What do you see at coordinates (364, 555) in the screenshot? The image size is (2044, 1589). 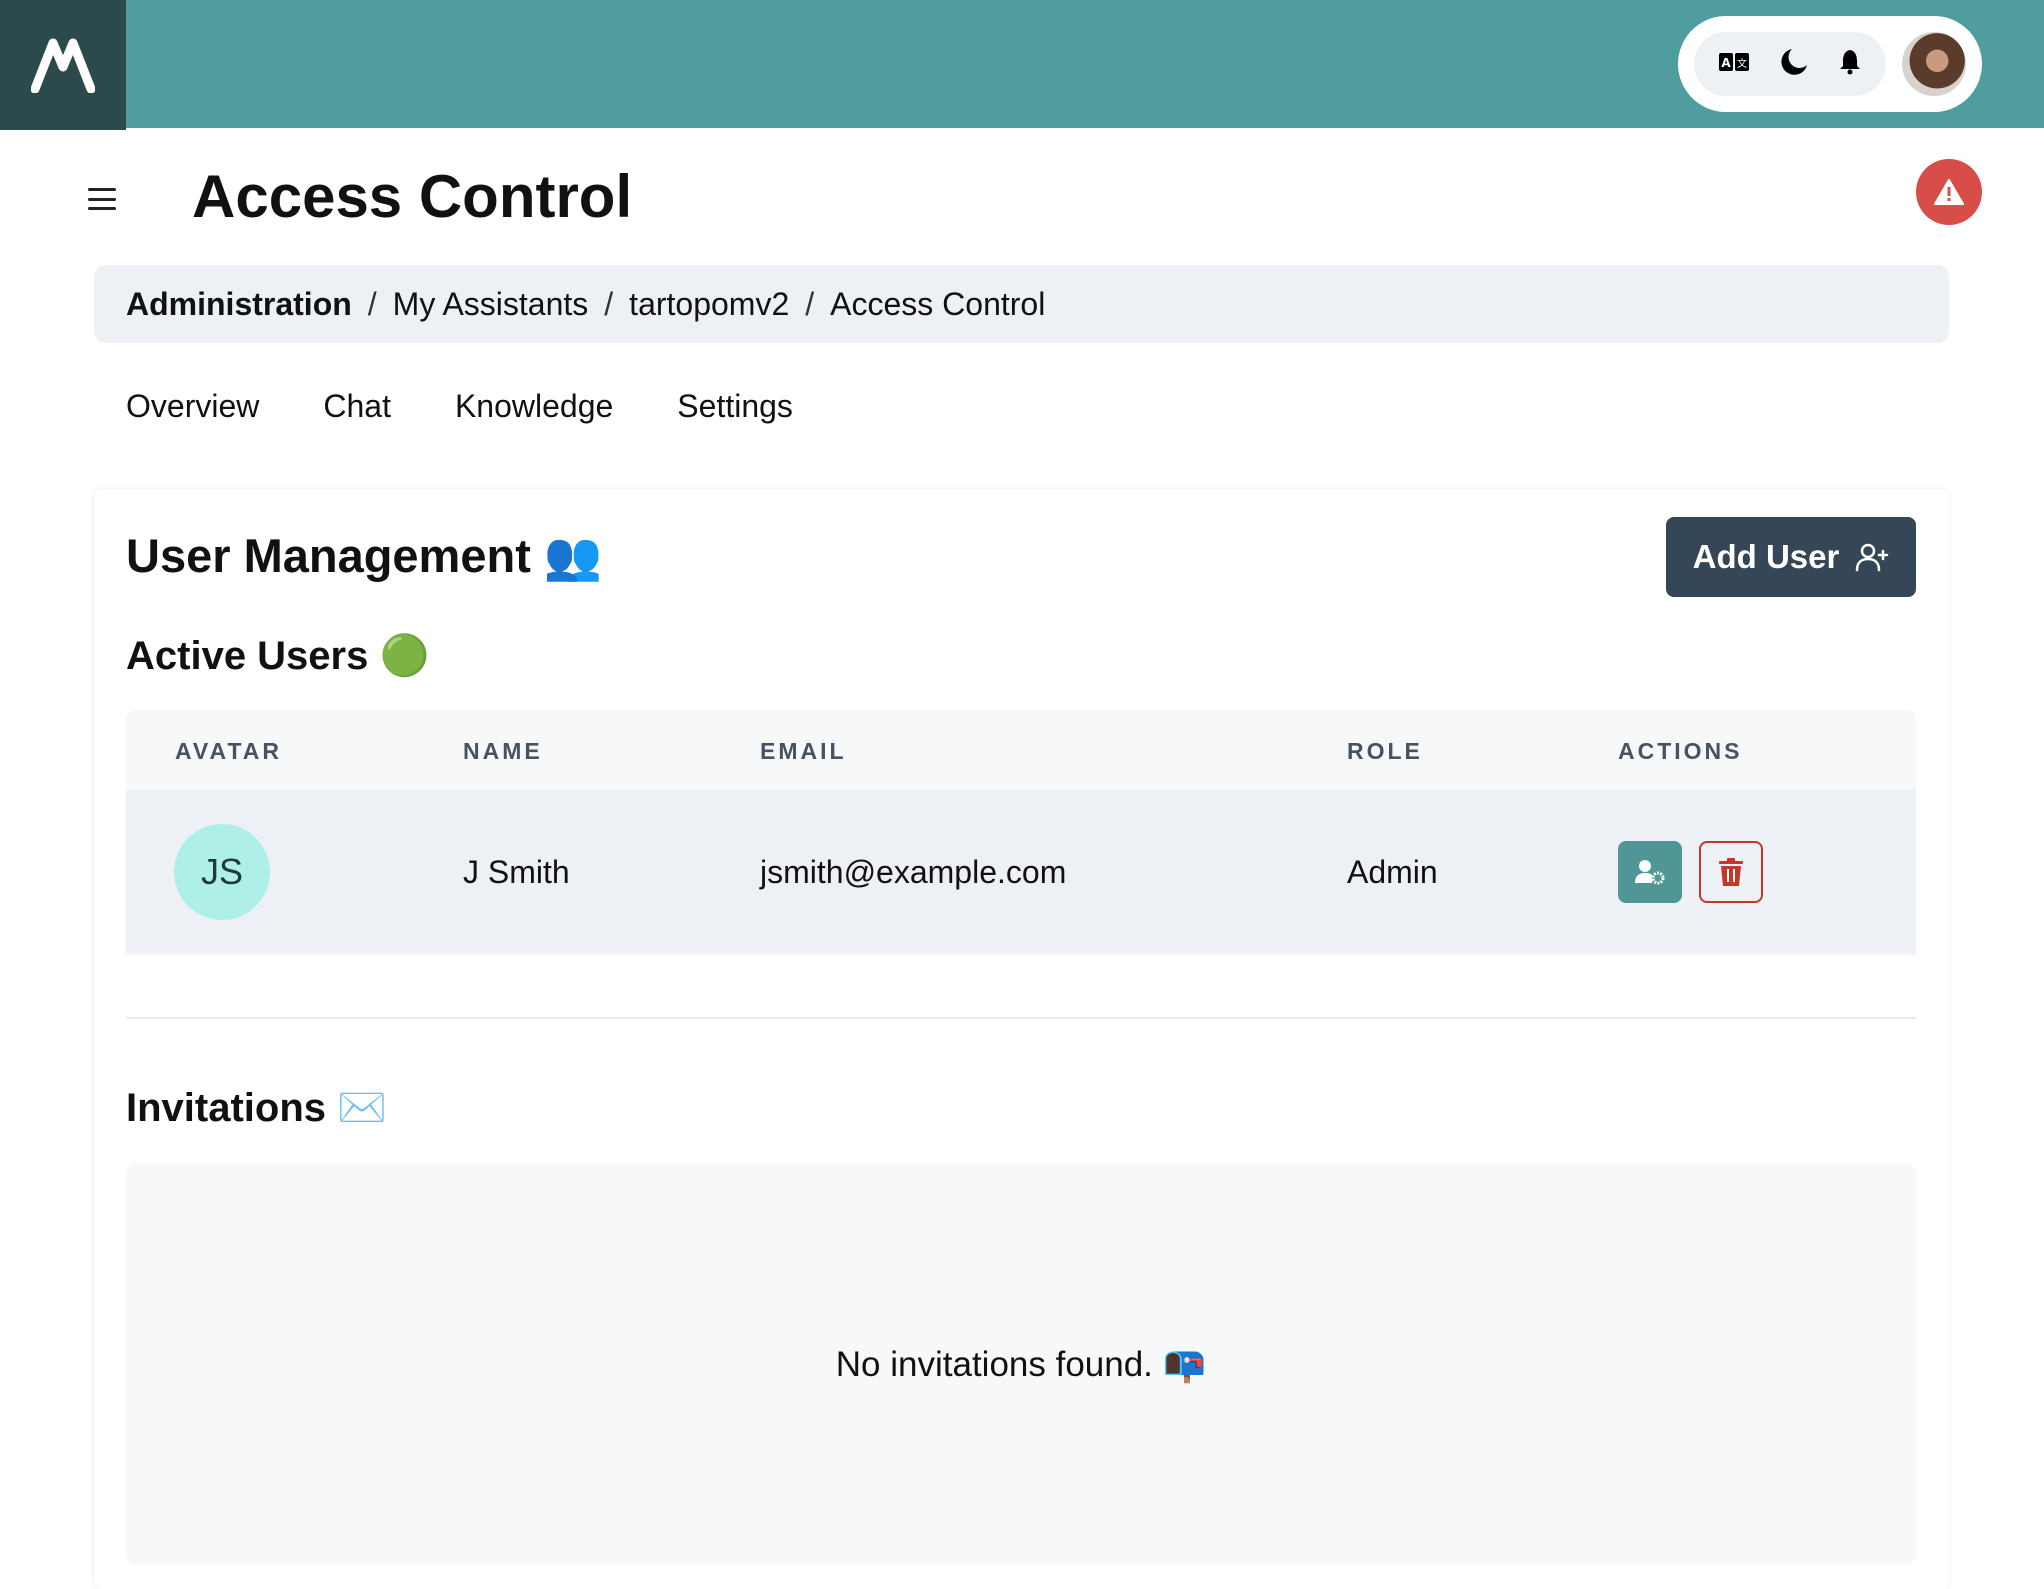 I see `section-title: User Management 👥` at bounding box center [364, 555].